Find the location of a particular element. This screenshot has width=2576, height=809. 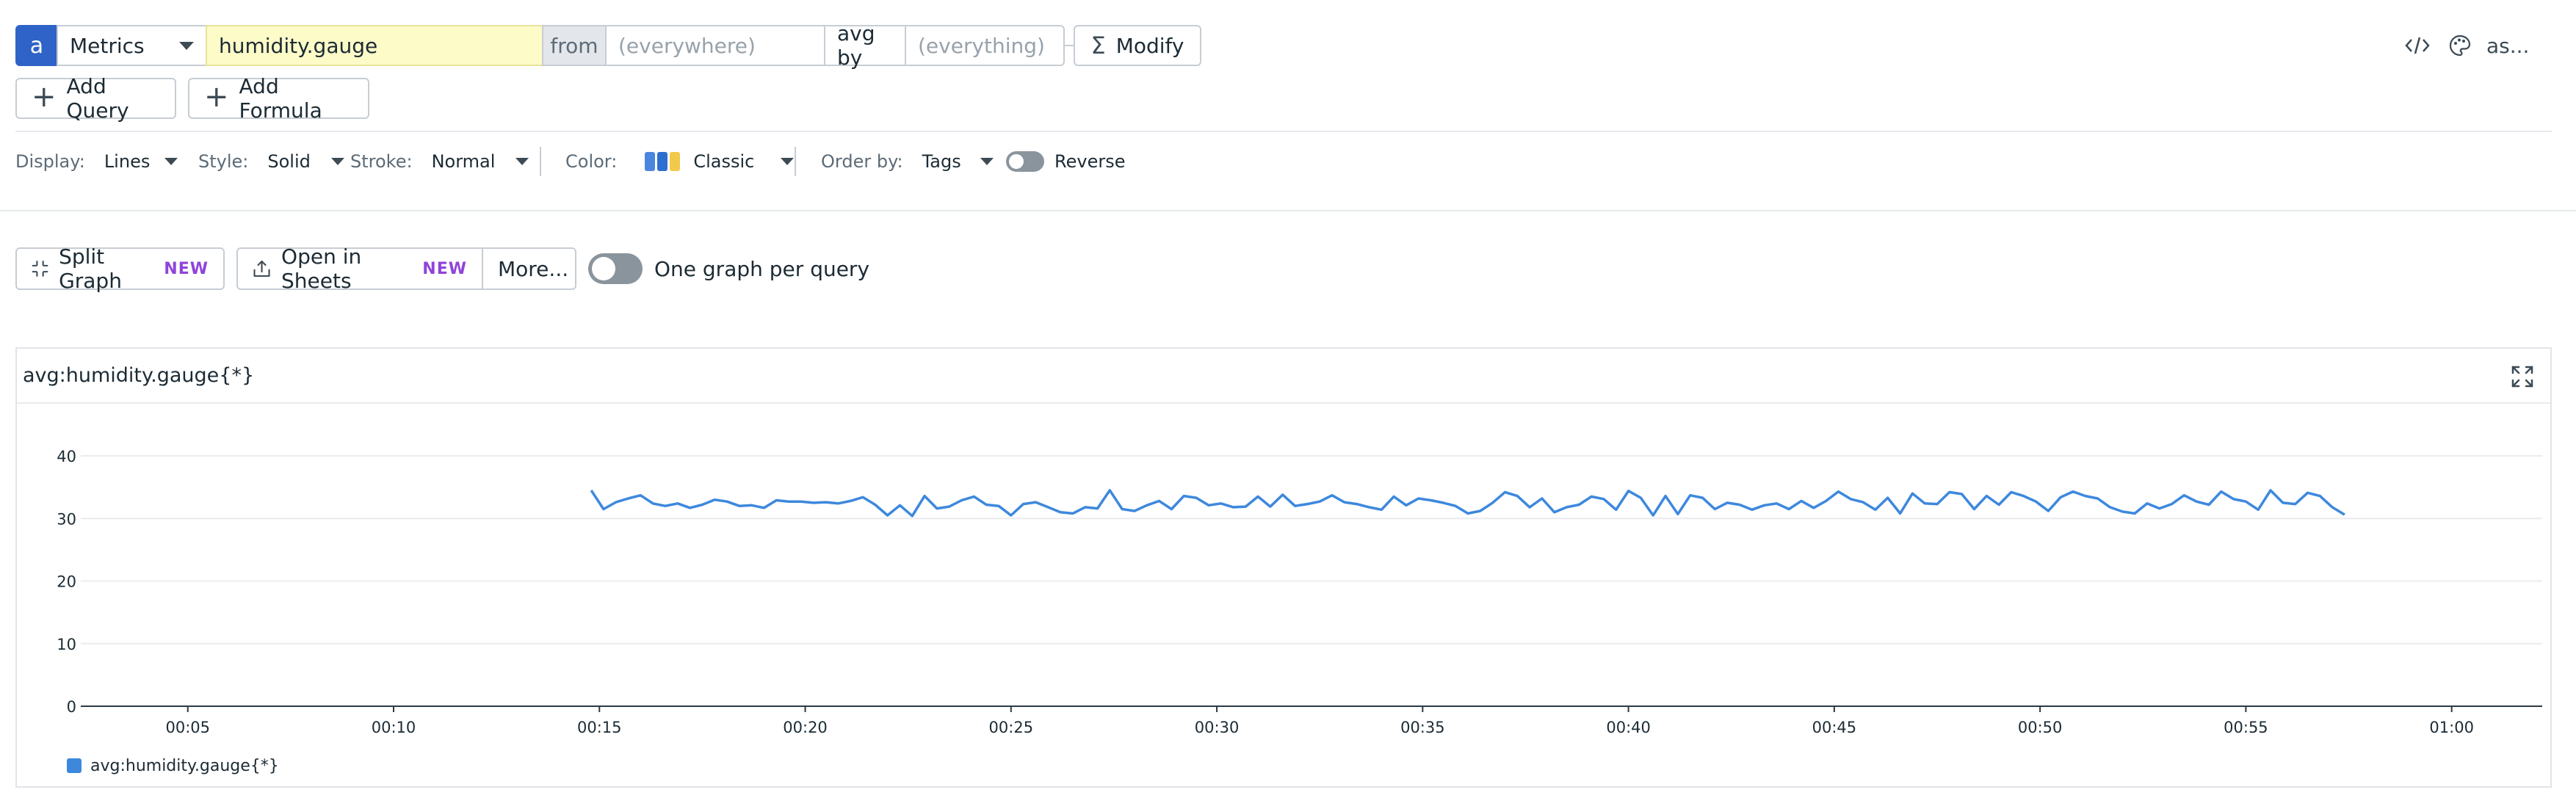

x-tick-label: 00:35 is located at coordinates (1422, 727).